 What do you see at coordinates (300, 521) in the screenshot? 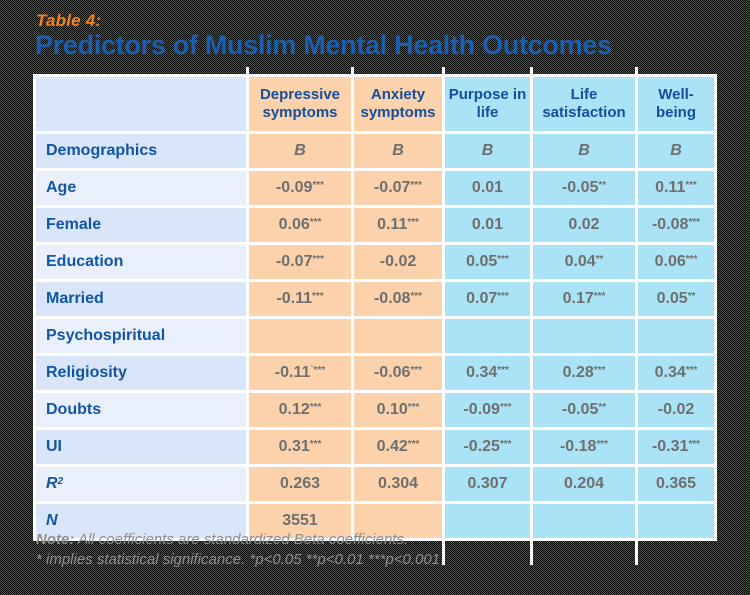
I see `stat-value-cell: 3551` at bounding box center [300, 521].